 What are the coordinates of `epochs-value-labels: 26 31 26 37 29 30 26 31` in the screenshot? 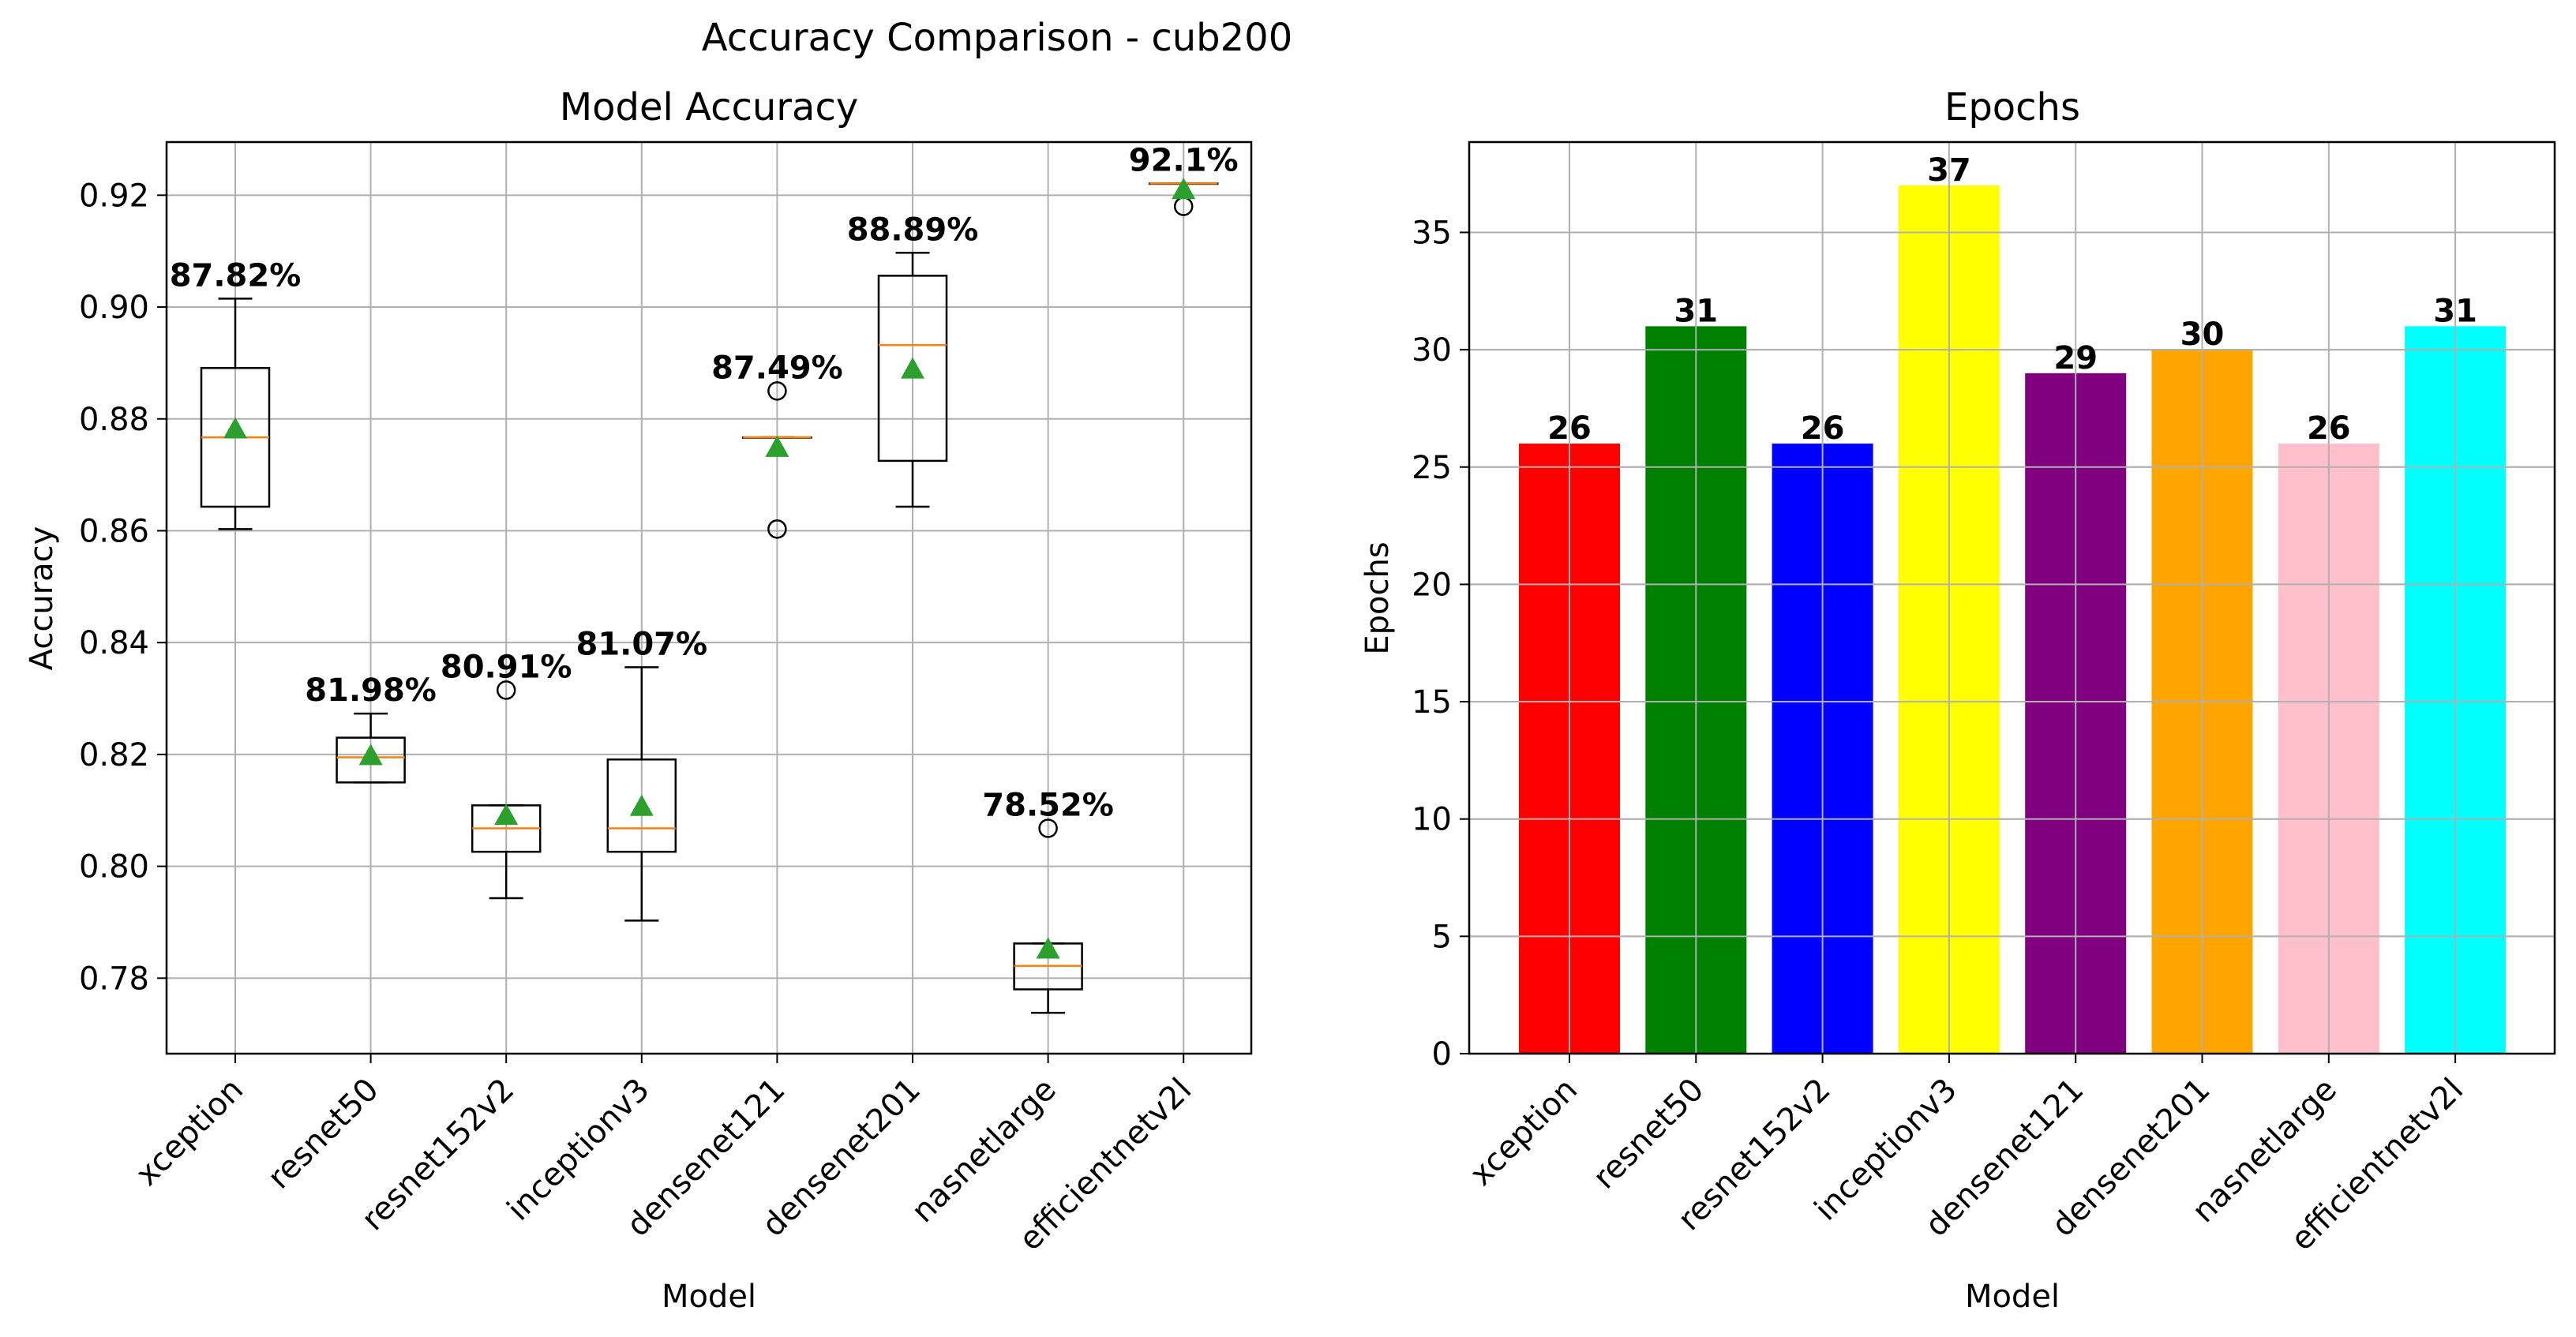 It's located at (2012, 299).